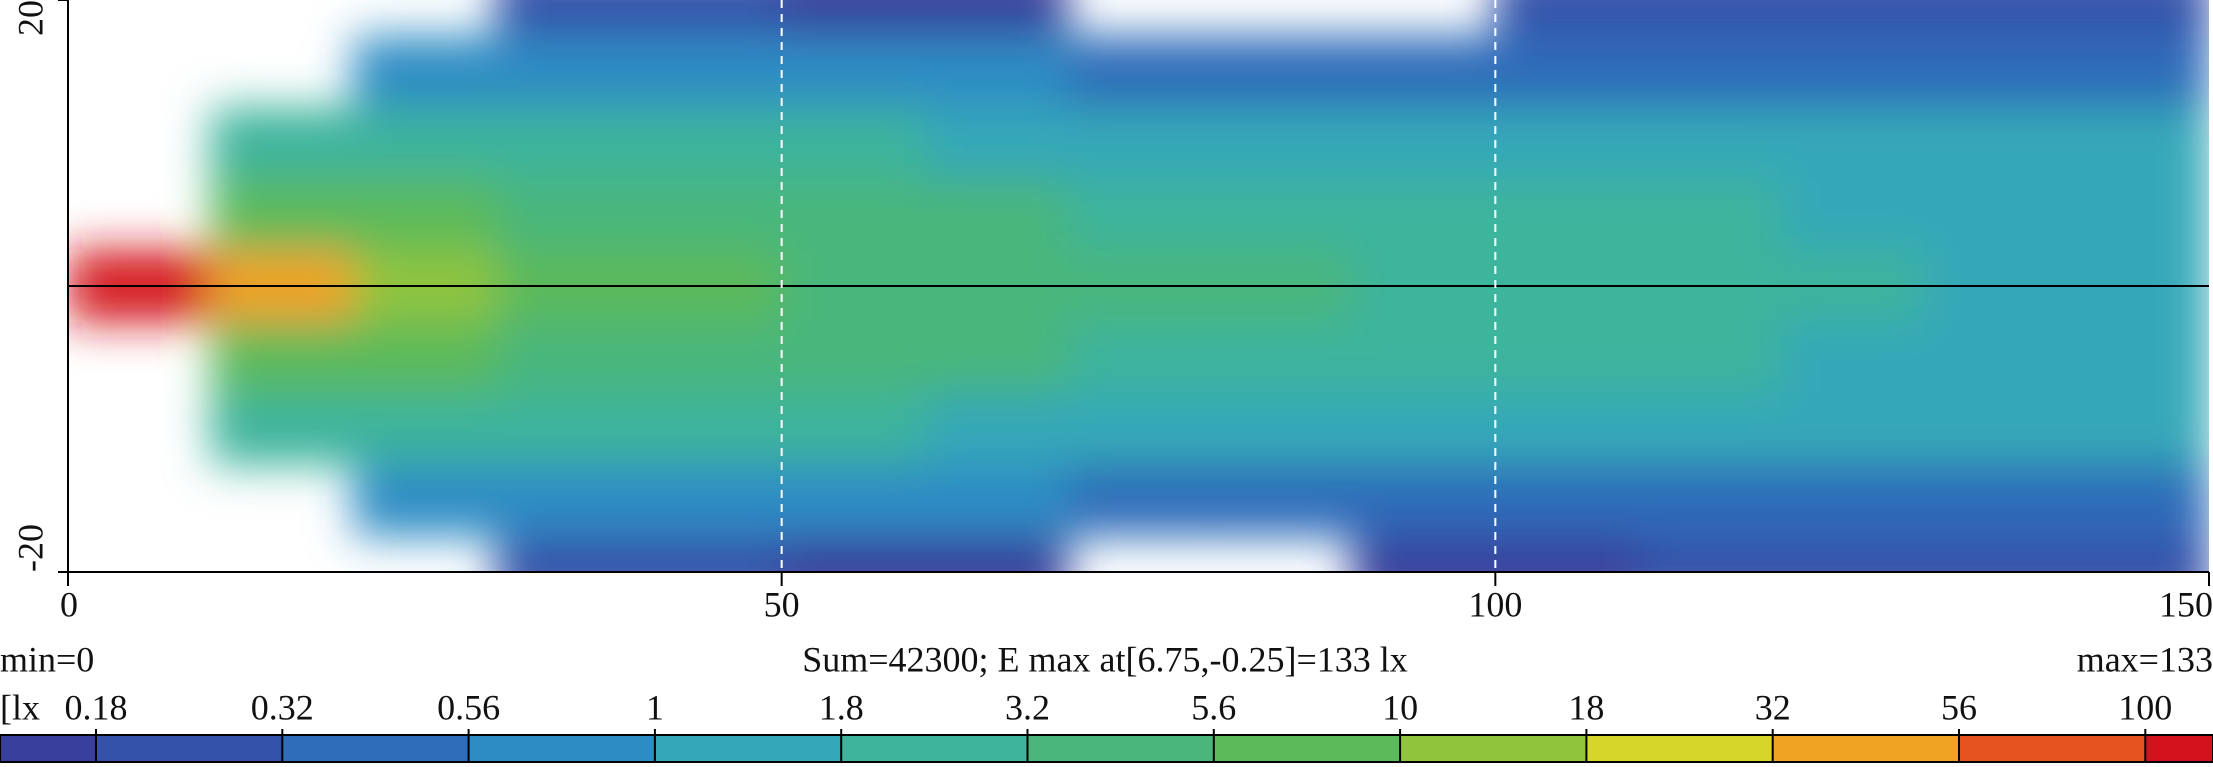  I want to click on colorbar-label: 18, so click(1586, 707).